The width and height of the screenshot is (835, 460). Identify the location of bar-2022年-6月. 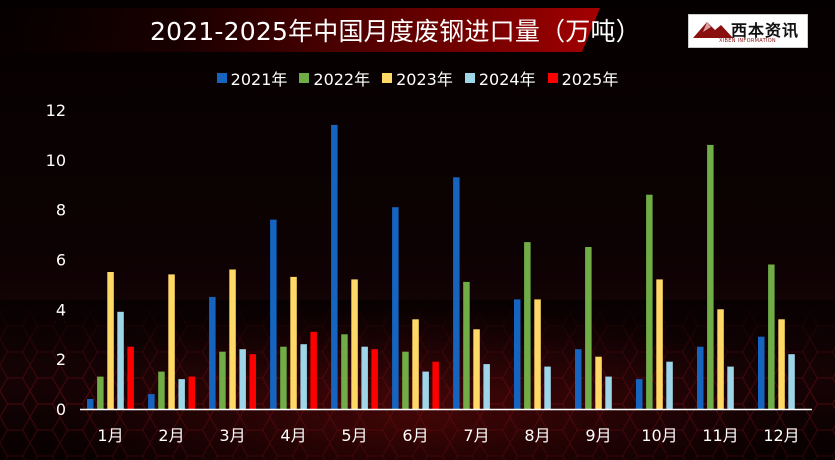
(405, 380).